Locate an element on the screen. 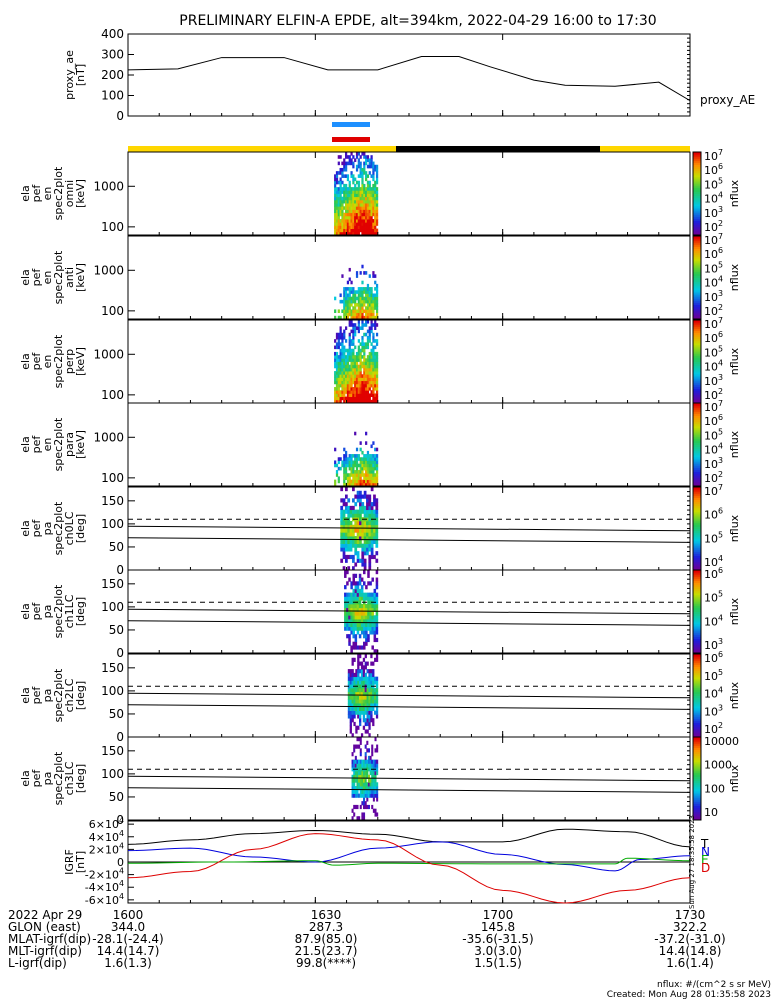 Image resolution: width=775 pixels, height=1000 pixels. sunlight-bar is located at coordinates (262, 149).